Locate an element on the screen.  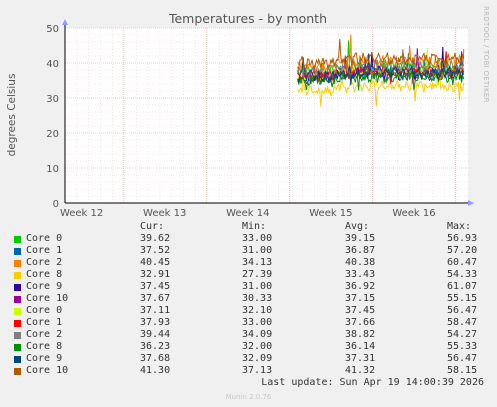
legend-row: Core 9 37.68 32.09 37.31 56.47 is located at coordinates (248, 359).